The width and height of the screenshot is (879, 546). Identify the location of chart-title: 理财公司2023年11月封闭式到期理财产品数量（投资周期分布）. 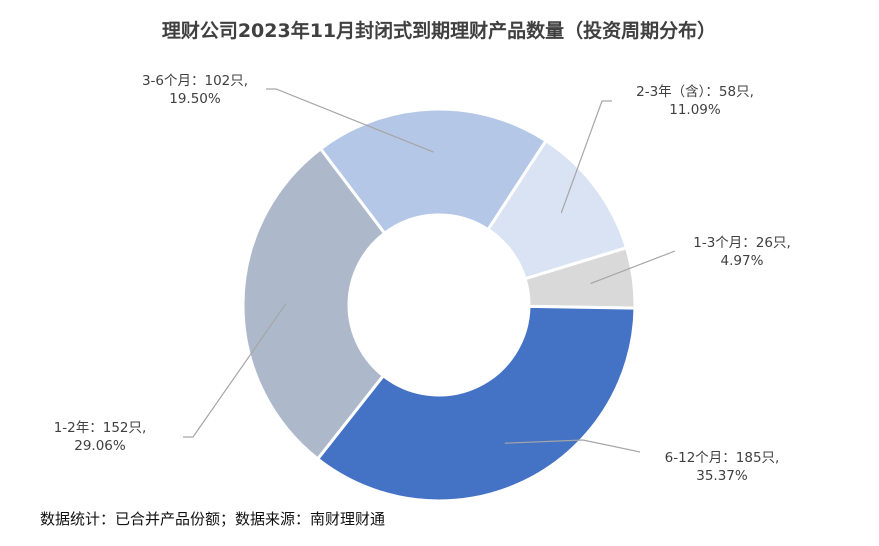
(439, 30).